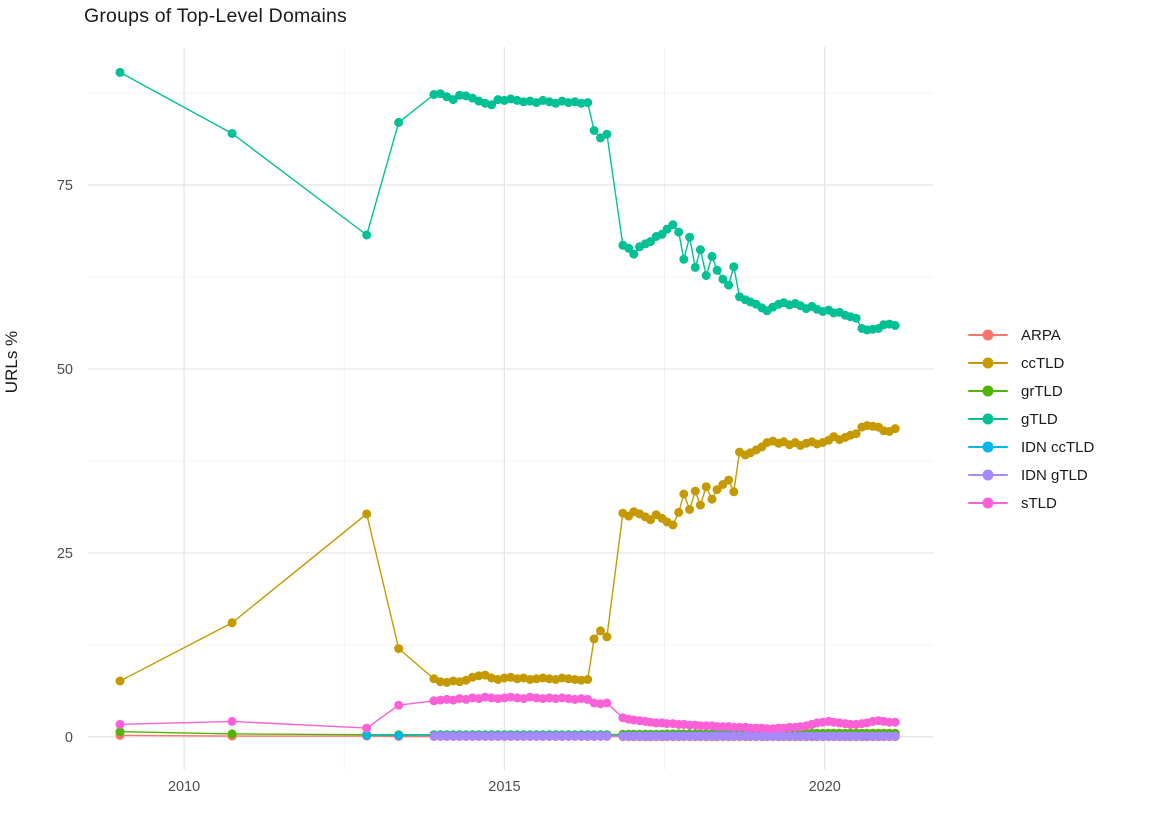 The width and height of the screenshot is (1164, 827). I want to click on legend-label: ccTLD, so click(1043, 363).